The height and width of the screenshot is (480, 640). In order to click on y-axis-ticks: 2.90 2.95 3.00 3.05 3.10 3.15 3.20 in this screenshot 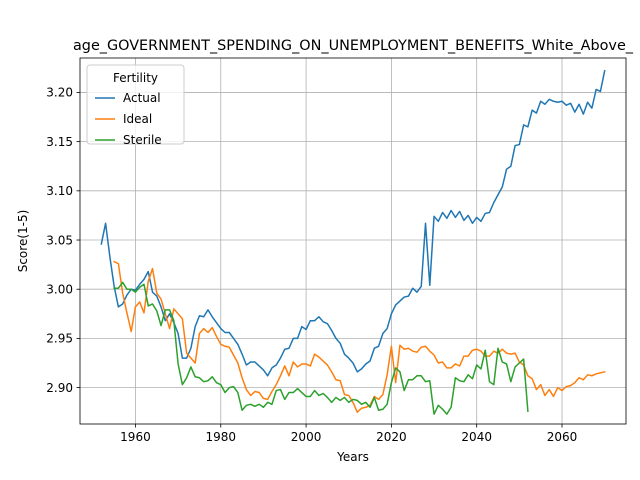, I will do `click(63, 240)`.